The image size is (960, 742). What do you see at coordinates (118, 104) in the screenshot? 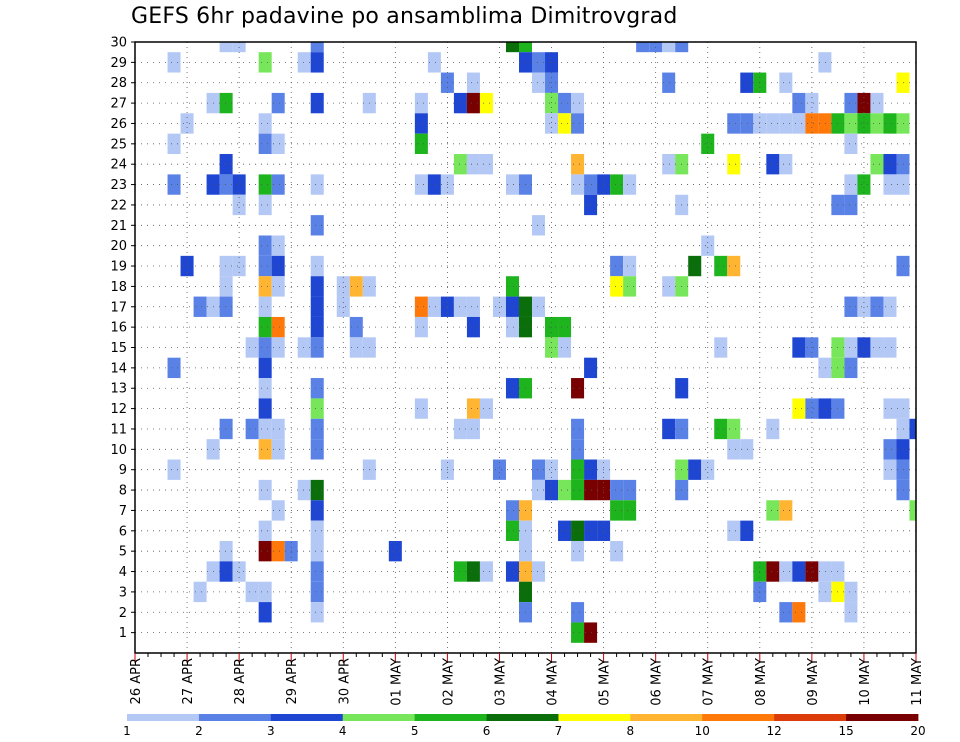
I see `y-tick-label: 27` at bounding box center [118, 104].